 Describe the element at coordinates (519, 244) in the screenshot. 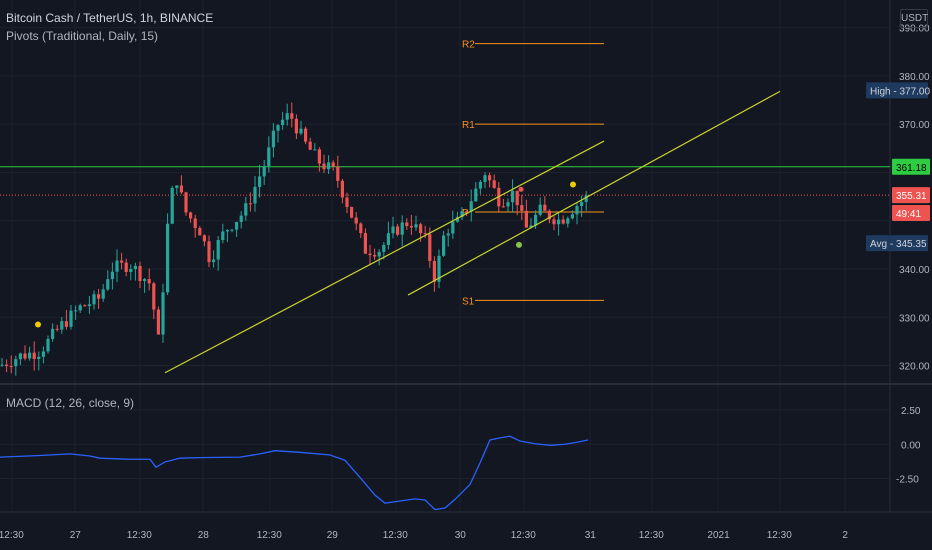

I see `signal-dot-green` at that location.